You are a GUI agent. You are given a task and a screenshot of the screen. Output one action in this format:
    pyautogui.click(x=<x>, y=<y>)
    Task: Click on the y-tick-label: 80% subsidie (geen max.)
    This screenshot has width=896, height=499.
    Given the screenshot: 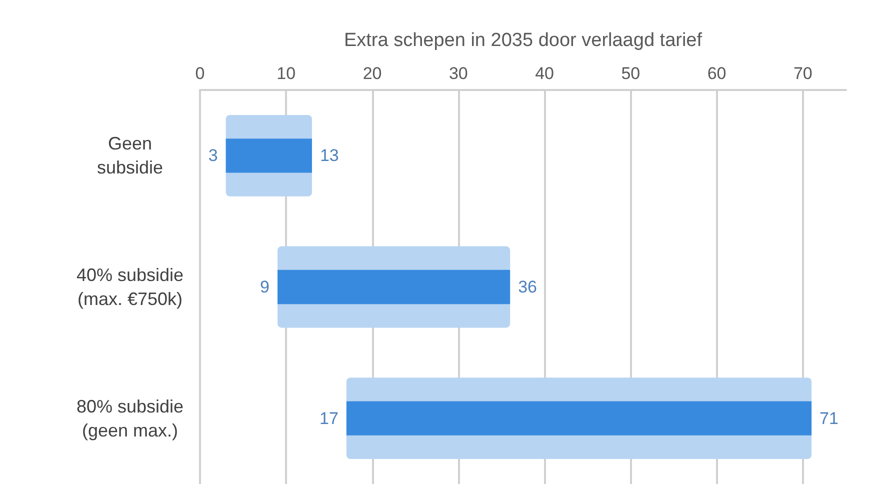 What is the action you would take?
    pyautogui.click(x=130, y=418)
    